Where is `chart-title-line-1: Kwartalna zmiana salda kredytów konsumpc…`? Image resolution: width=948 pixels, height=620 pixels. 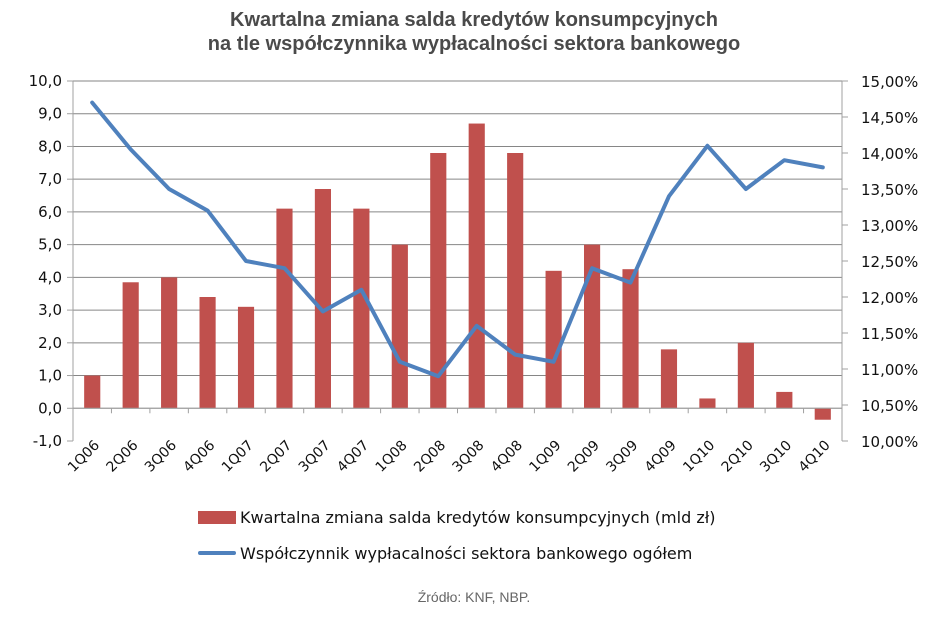
chart-title-line-1: Kwartalna zmiana salda kredytów konsumpc… is located at coordinates (474, 20).